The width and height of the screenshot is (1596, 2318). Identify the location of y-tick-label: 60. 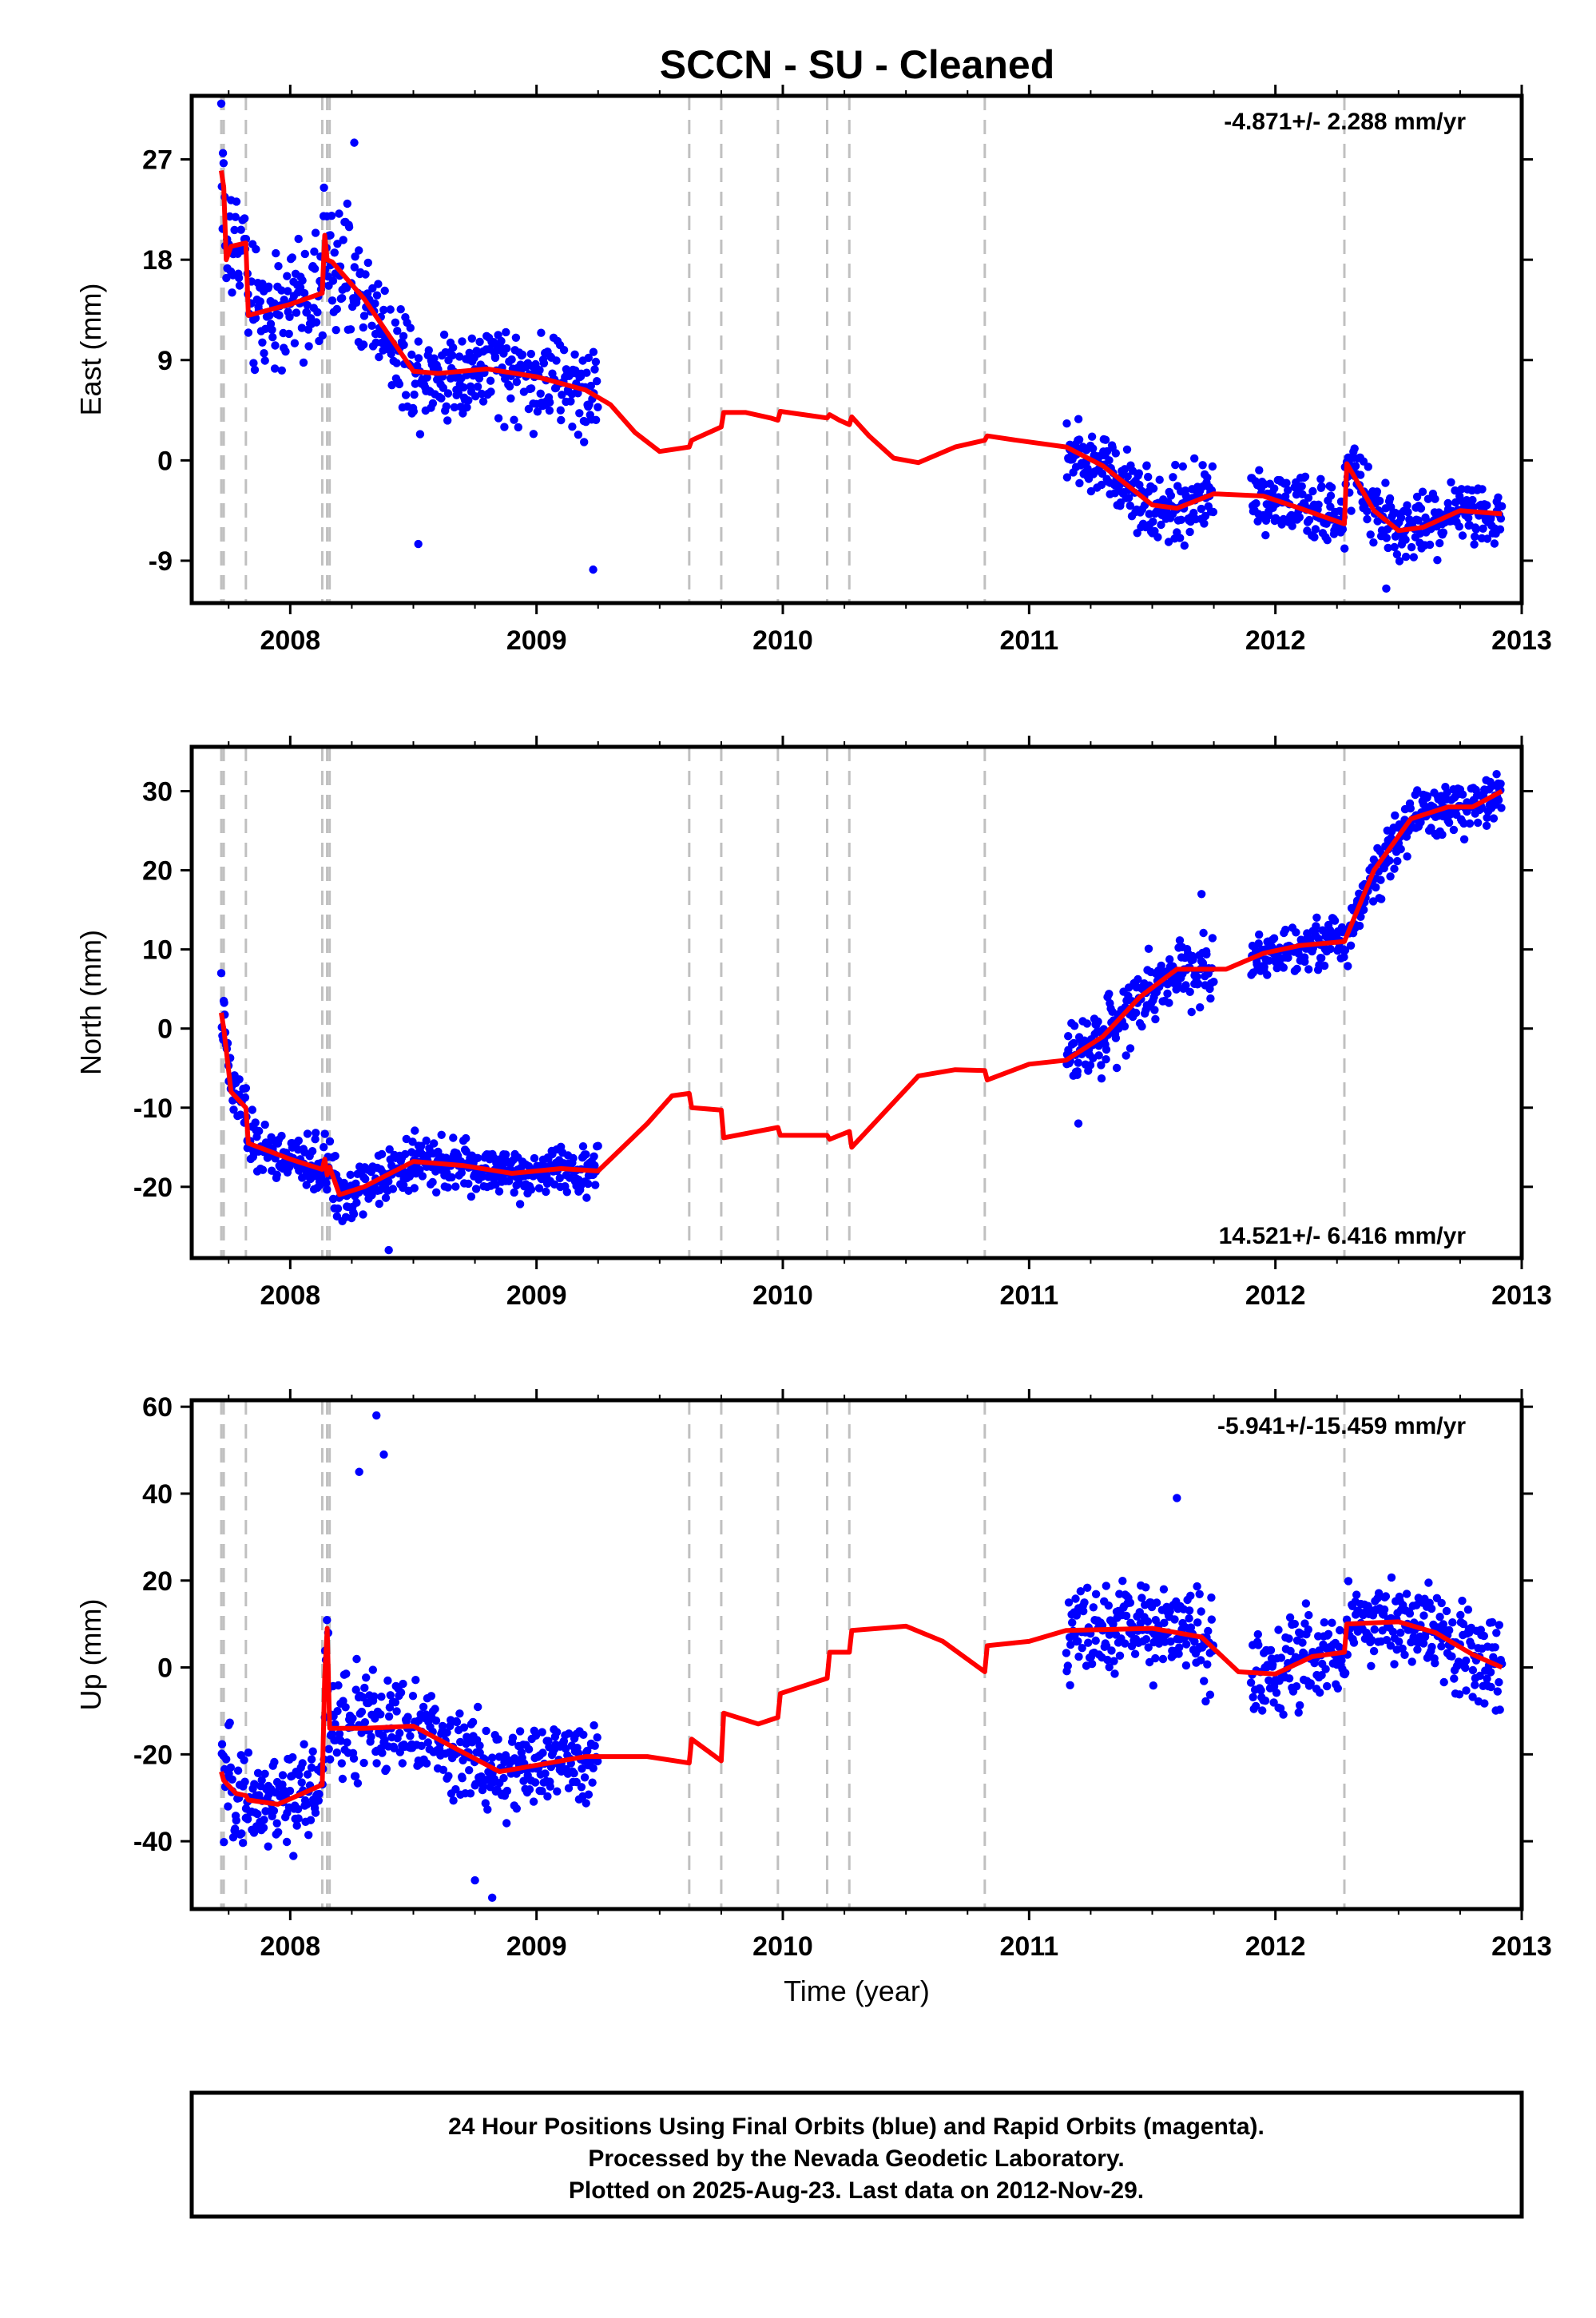
(157, 1407).